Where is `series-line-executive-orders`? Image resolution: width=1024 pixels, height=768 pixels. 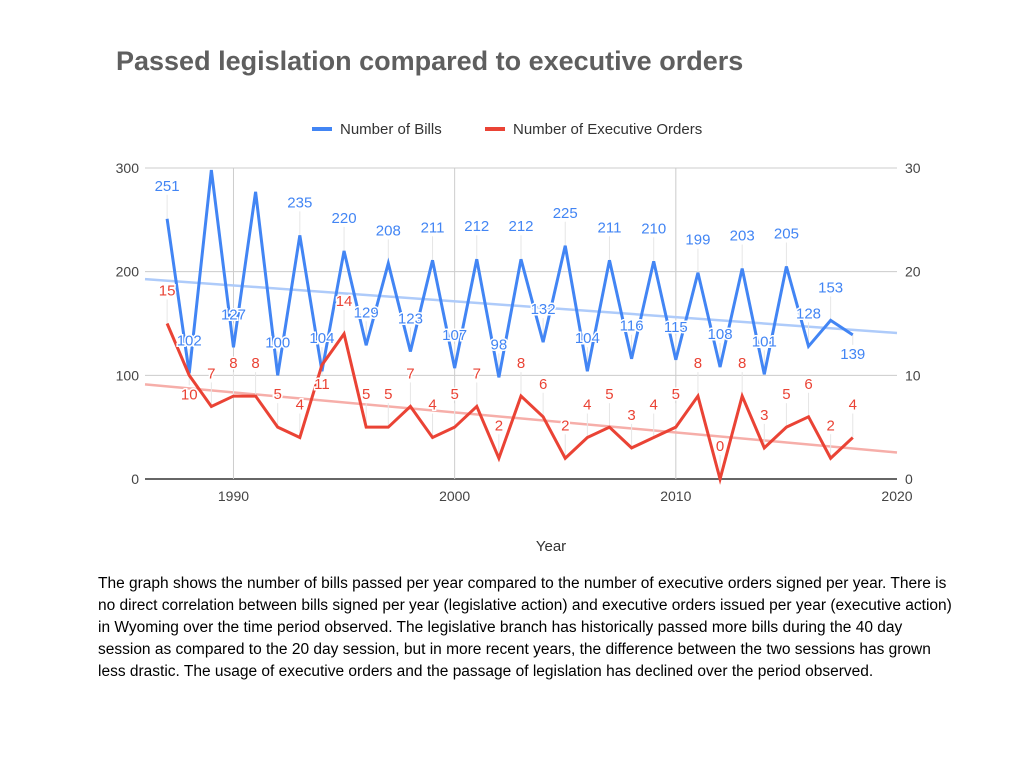 series-line-executive-orders is located at coordinates (509, 403).